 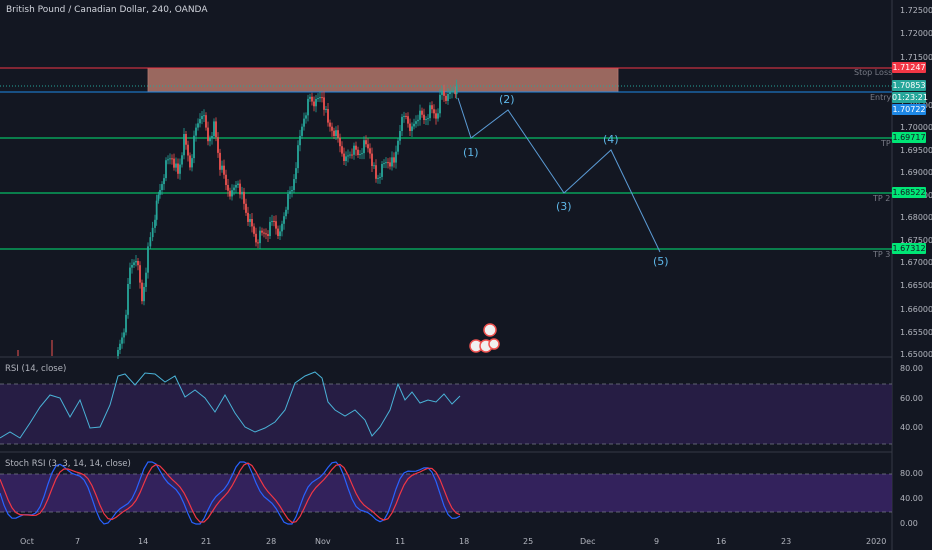 I want to click on wave-label-2: (2), so click(x=507, y=99).